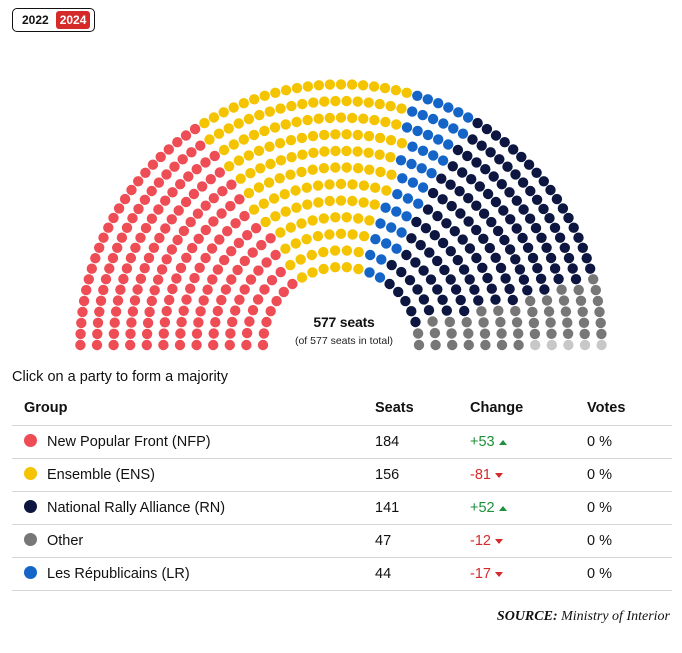 Image resolution: width=682 pixels, height=653 pixels. Describe the element at coordinates (498, 475) in the screenshot. I see `arrow-down-icon` at that location.